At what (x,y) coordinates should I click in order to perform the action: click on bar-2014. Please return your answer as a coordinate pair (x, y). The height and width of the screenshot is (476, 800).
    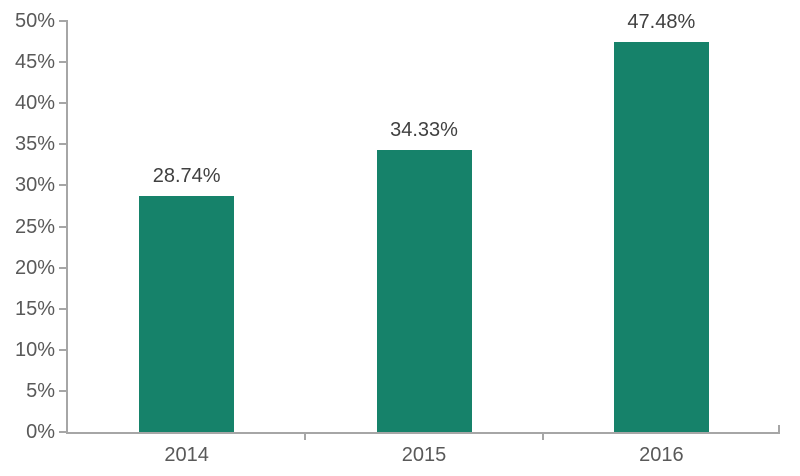
    Looking at the image, I should click on (187, 313).